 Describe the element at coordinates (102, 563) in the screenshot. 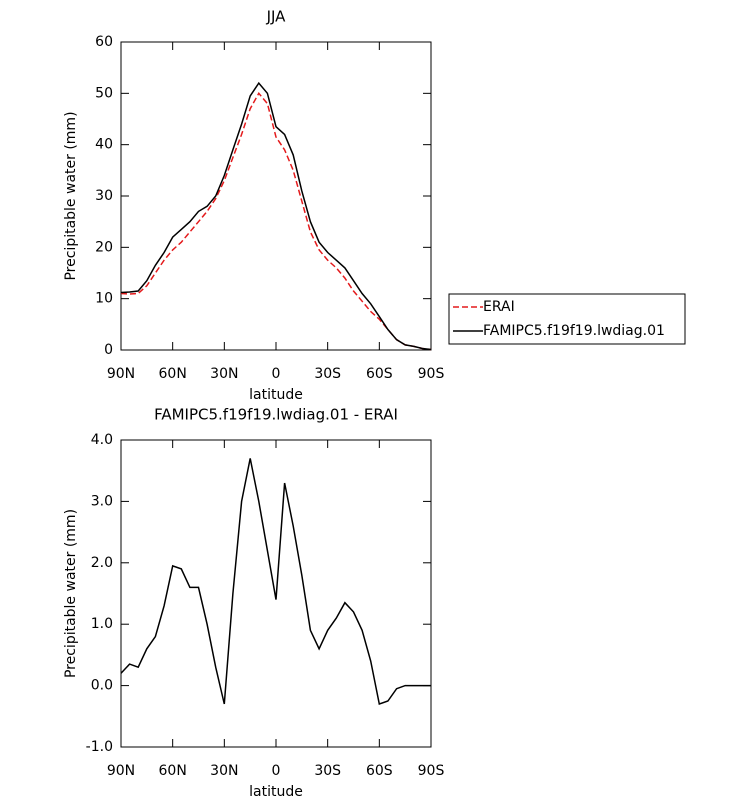

I see `y-tick-label: 2.0` at that location.